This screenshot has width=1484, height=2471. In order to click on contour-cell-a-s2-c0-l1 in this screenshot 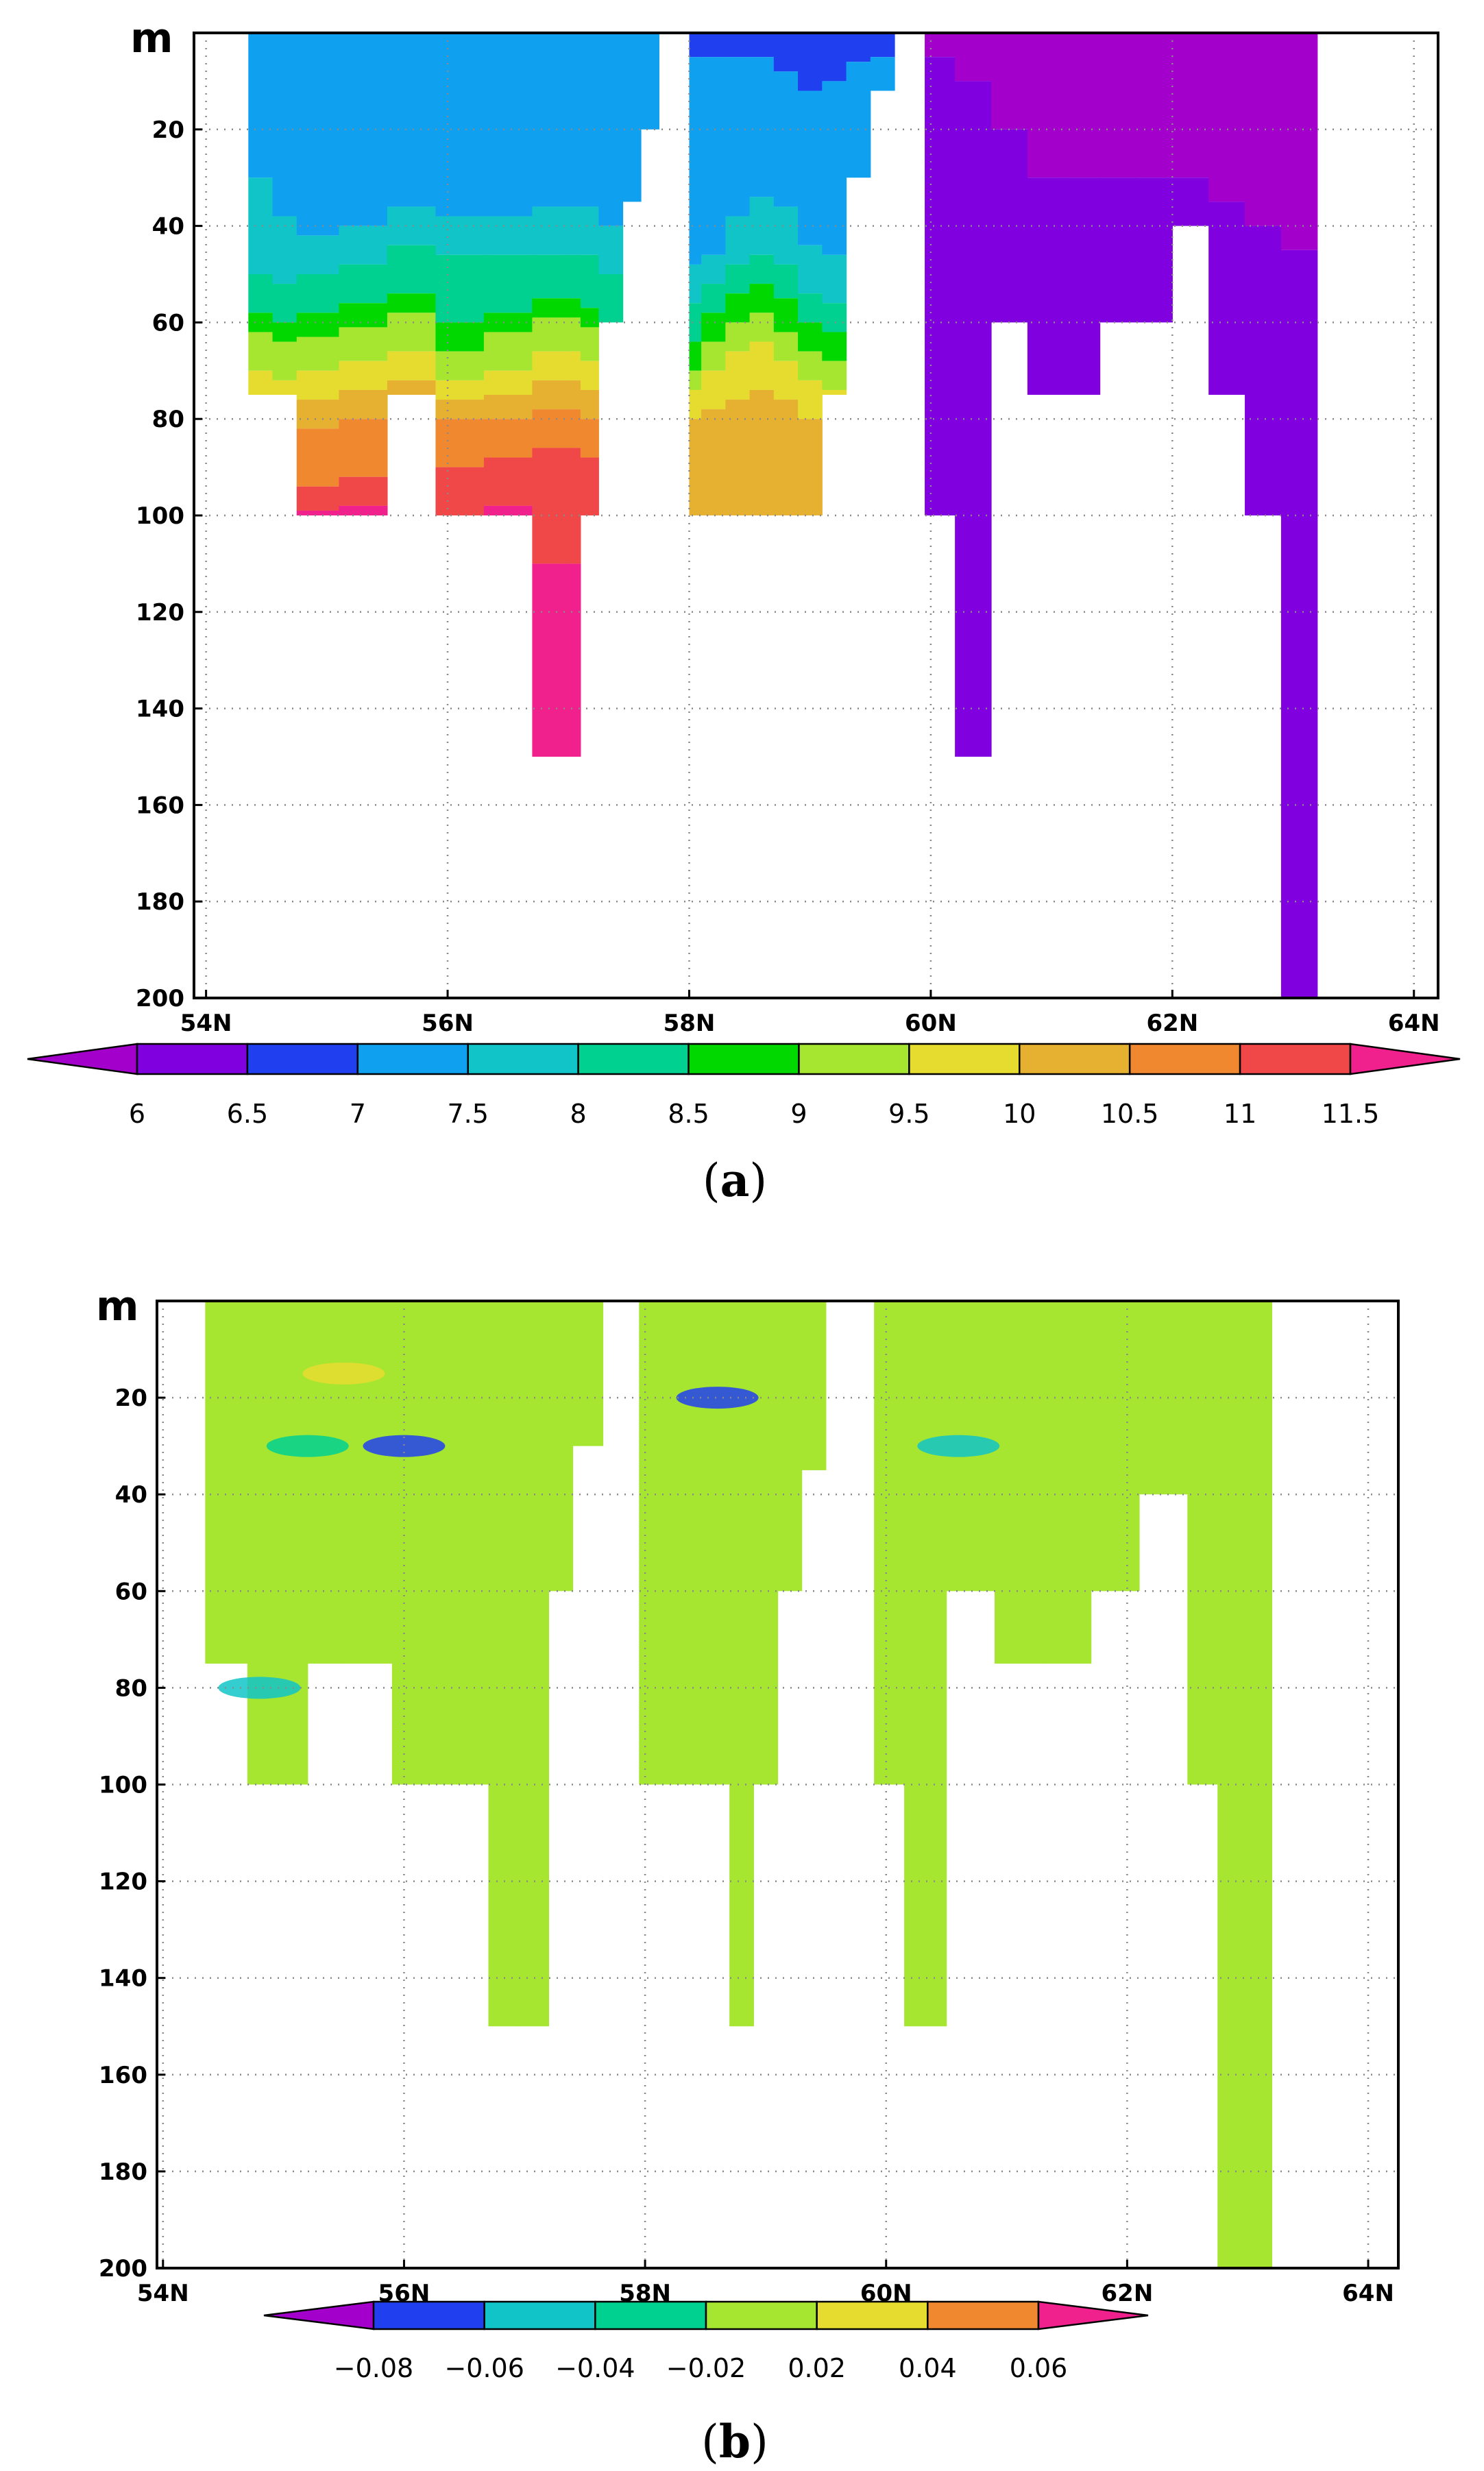, I will do `click(940, 286)`.